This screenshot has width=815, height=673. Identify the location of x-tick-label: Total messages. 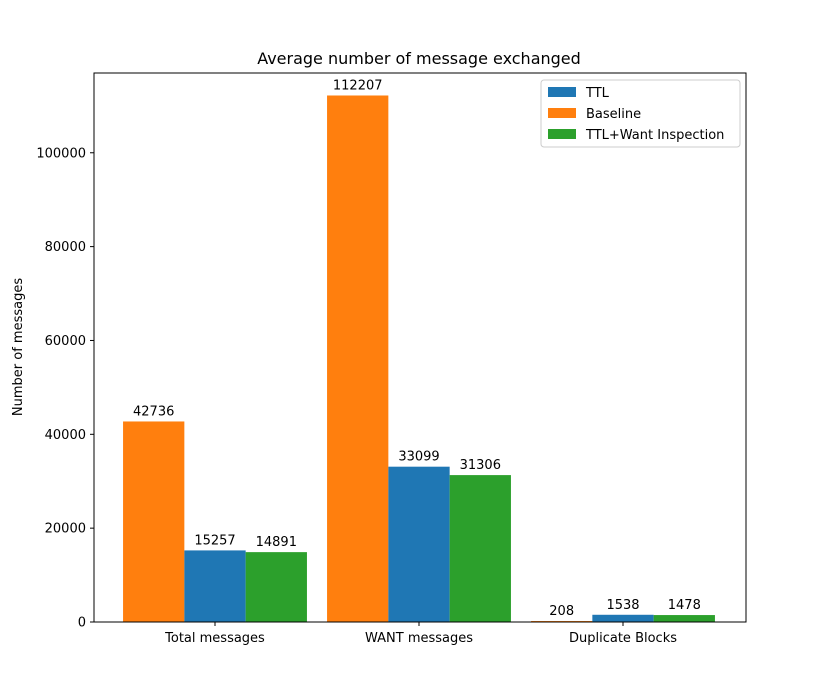
(214, 638).